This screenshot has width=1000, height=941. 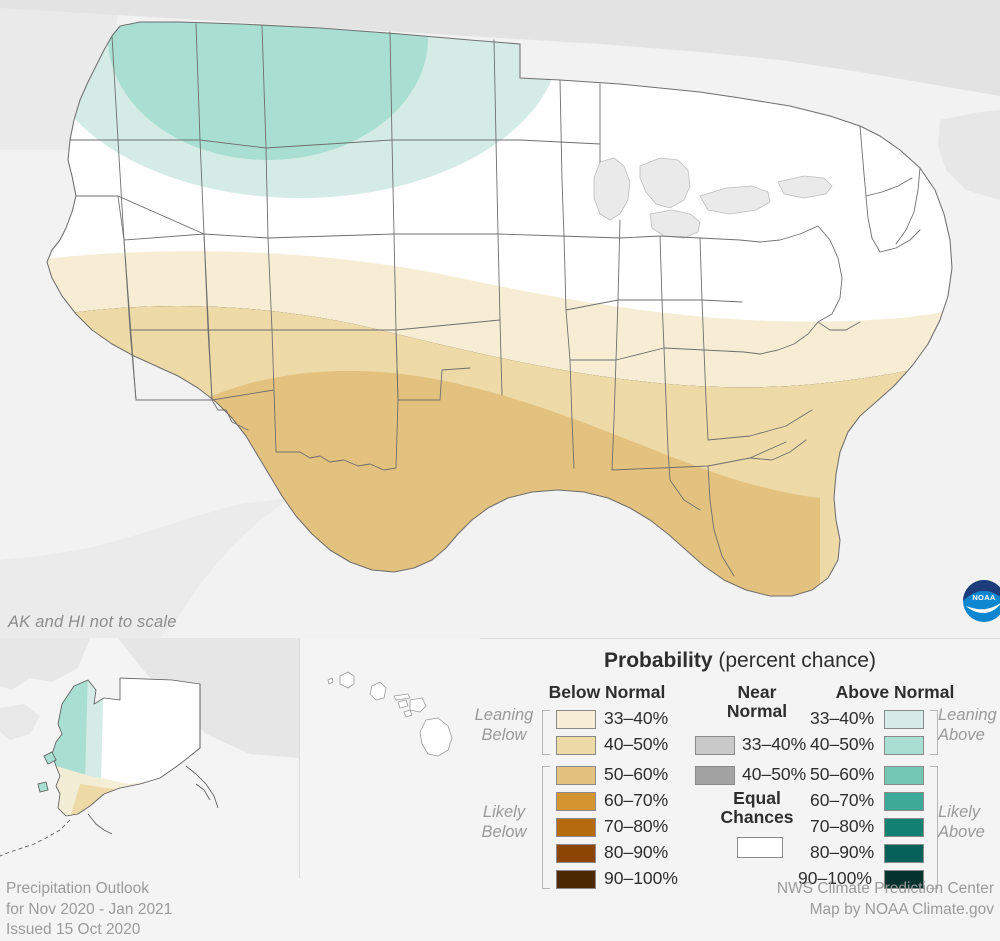 What do you see at coordinates (961, 832) in the screenshot?
I see `likely-above-line2: Above` at bounding box center [961, 832].